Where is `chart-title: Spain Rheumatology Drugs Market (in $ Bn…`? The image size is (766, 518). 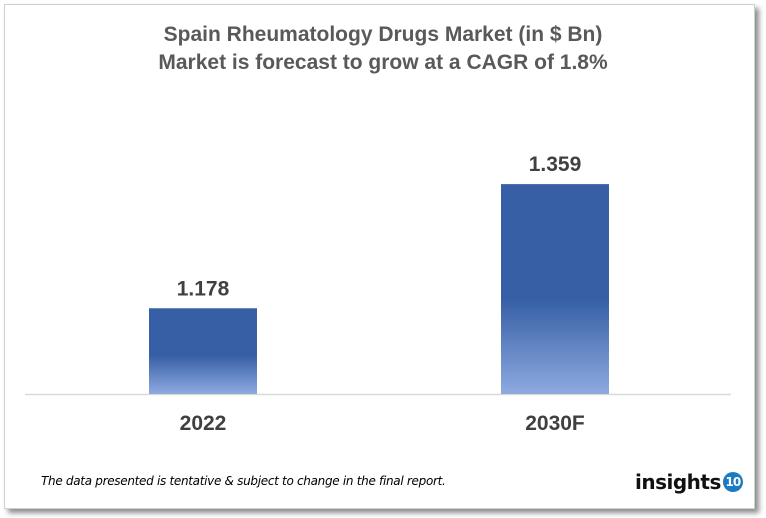
chart-title: Spain Rheumatology Drugs Market (in $ Bn… is located at coordinates (383, 34).